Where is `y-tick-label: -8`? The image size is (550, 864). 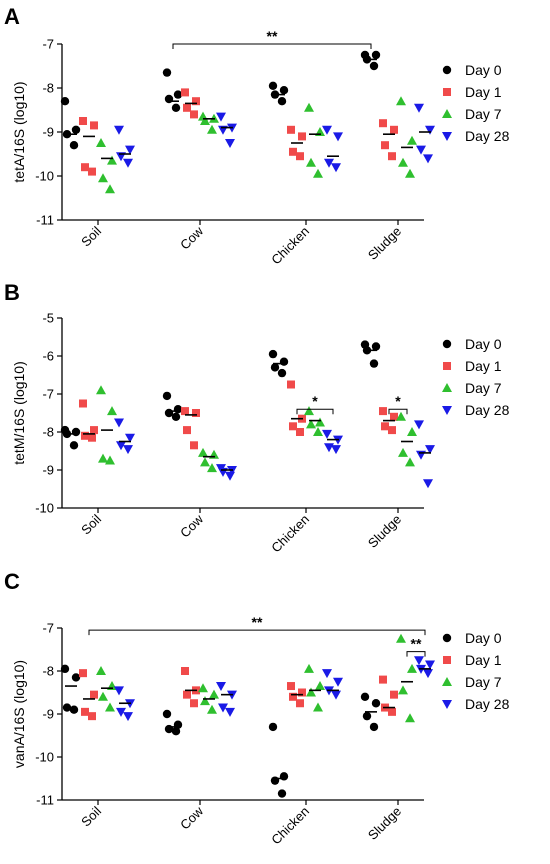 y-tick-label: -8 is located at coordinates (48, 432).